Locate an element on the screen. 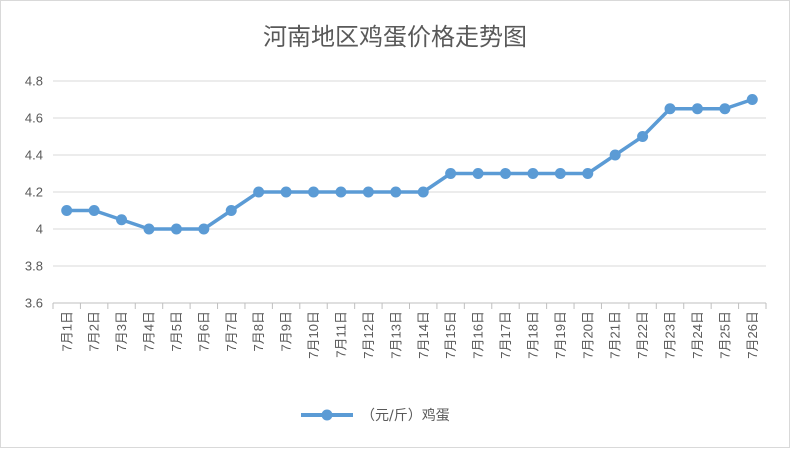 This screenshot has height=449, width=790. x-tick-label: 7月6日 is located at coordinates (203, 331).